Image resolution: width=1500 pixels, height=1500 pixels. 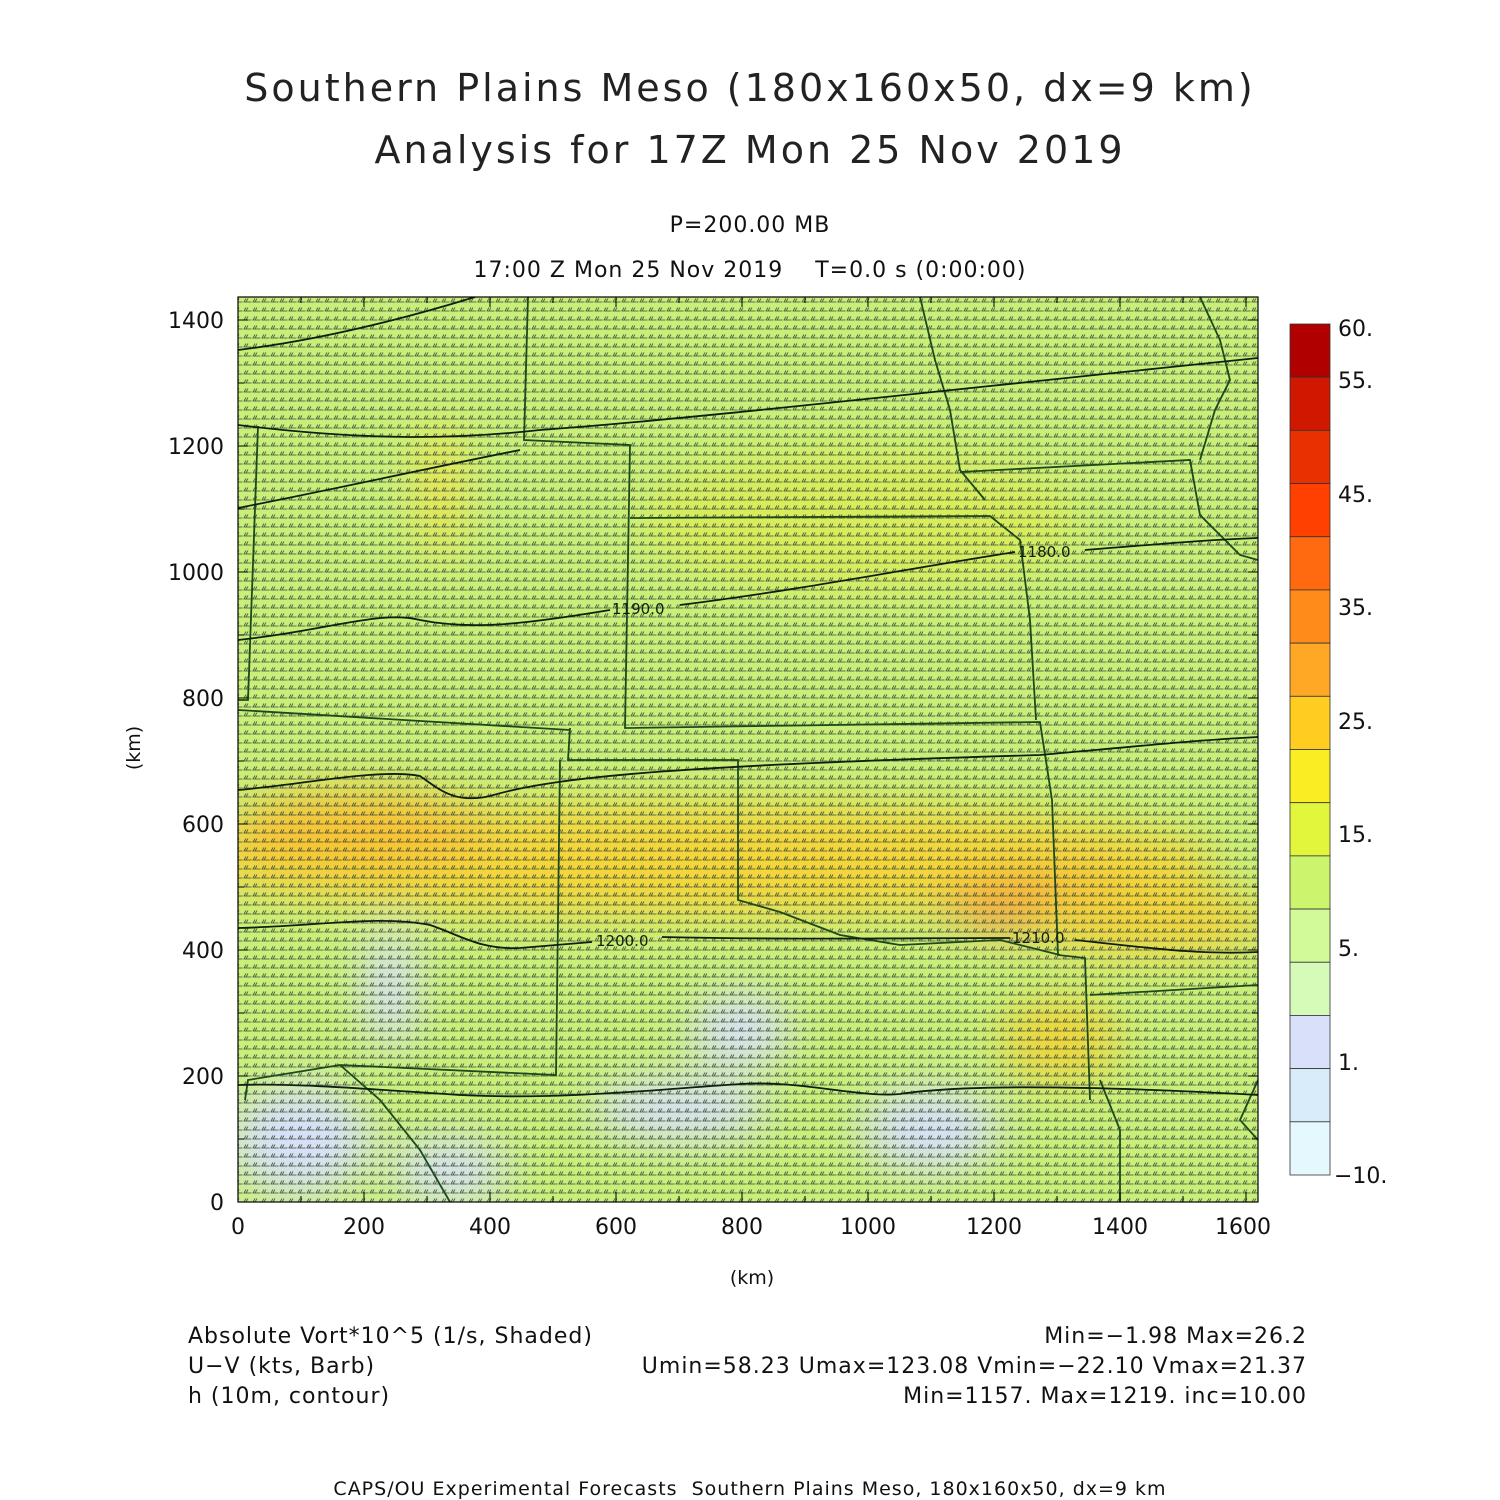 What do you see at coordinates (203, 951) in the screenshot?
I see `y-tick-label: 400` at bounding box center [203, 951].